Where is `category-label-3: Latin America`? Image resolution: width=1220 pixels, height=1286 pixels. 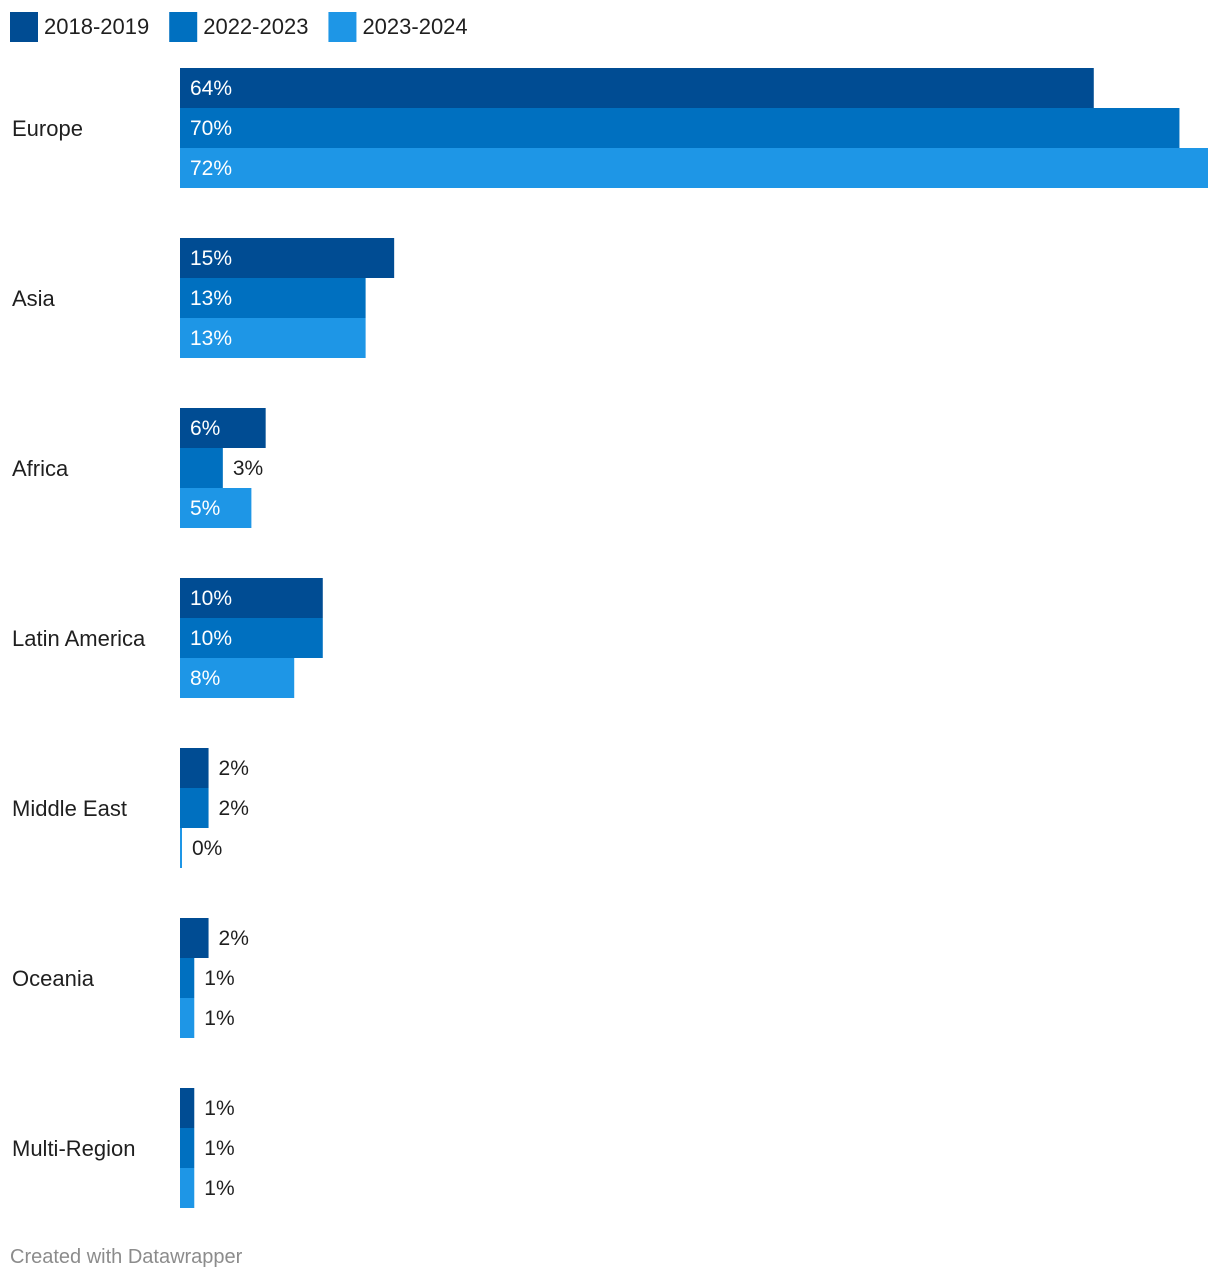
category-label-3: Latin America is located at coordinates (79, 638).